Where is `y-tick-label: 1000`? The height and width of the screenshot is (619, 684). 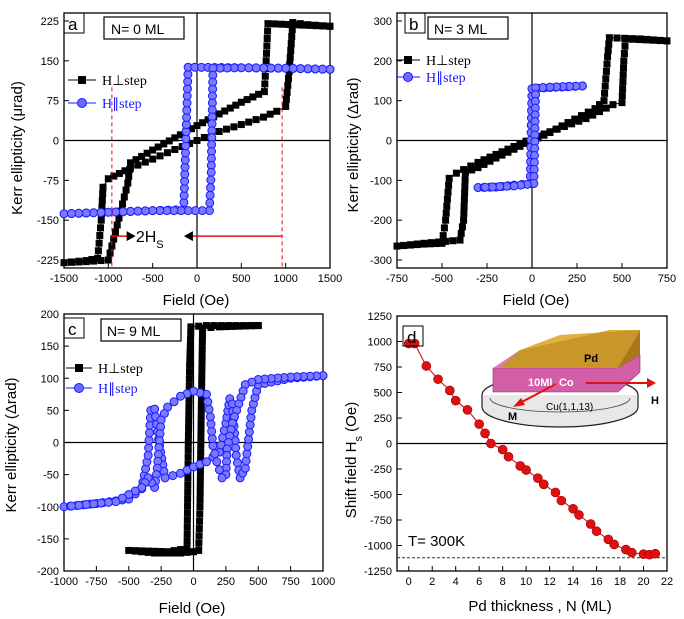
y-tick-label: 1000 is located at coordinates (380, 343).